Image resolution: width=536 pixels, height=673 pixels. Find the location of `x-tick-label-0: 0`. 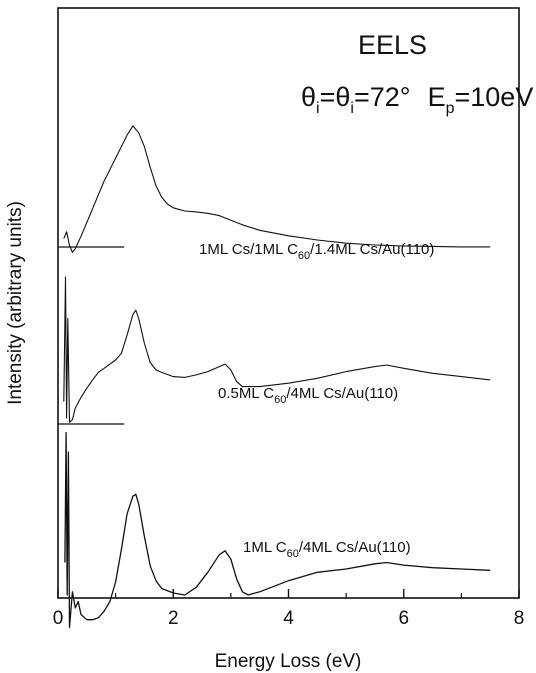

x-tick-label-0: 0 is located at coordinates (58, 618).